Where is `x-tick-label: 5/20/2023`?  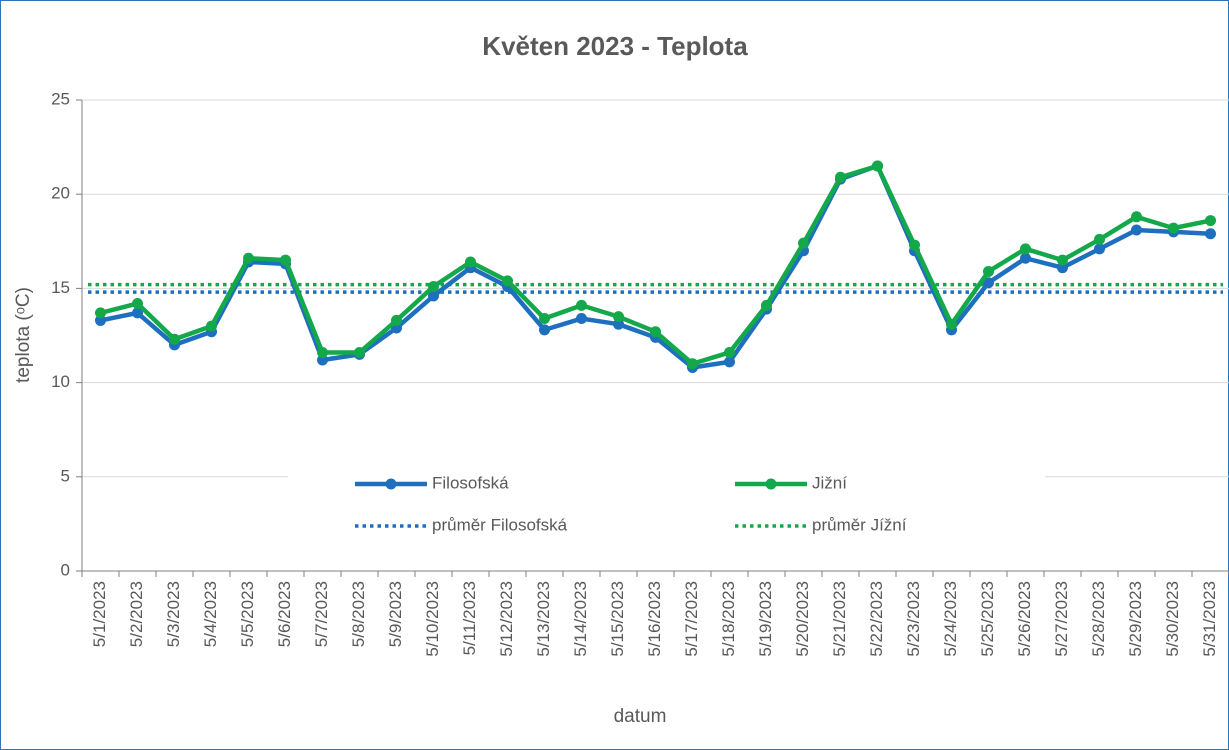
x-tick-label: 5/20/2023 is located at coordinates (802, 619).